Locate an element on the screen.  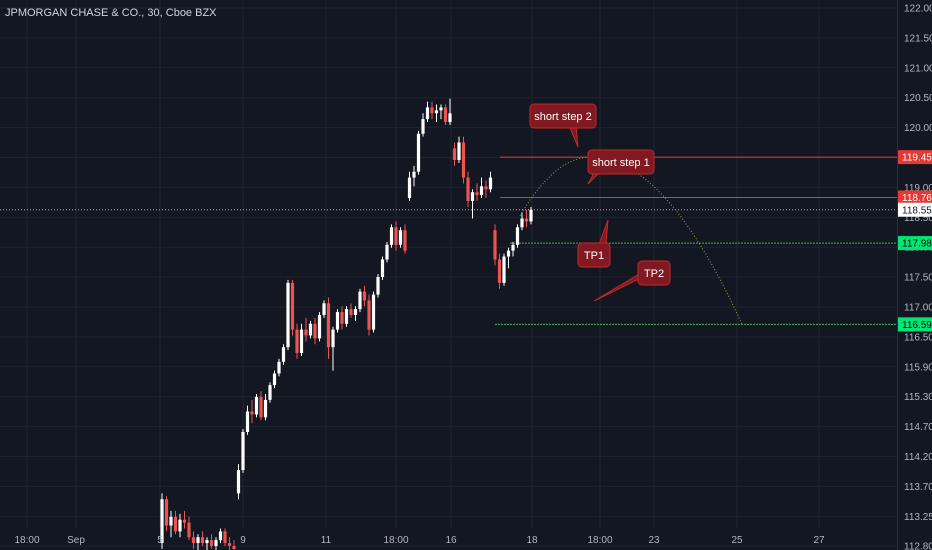
x-tick-label: 16 is located at coordinates (451, 540).